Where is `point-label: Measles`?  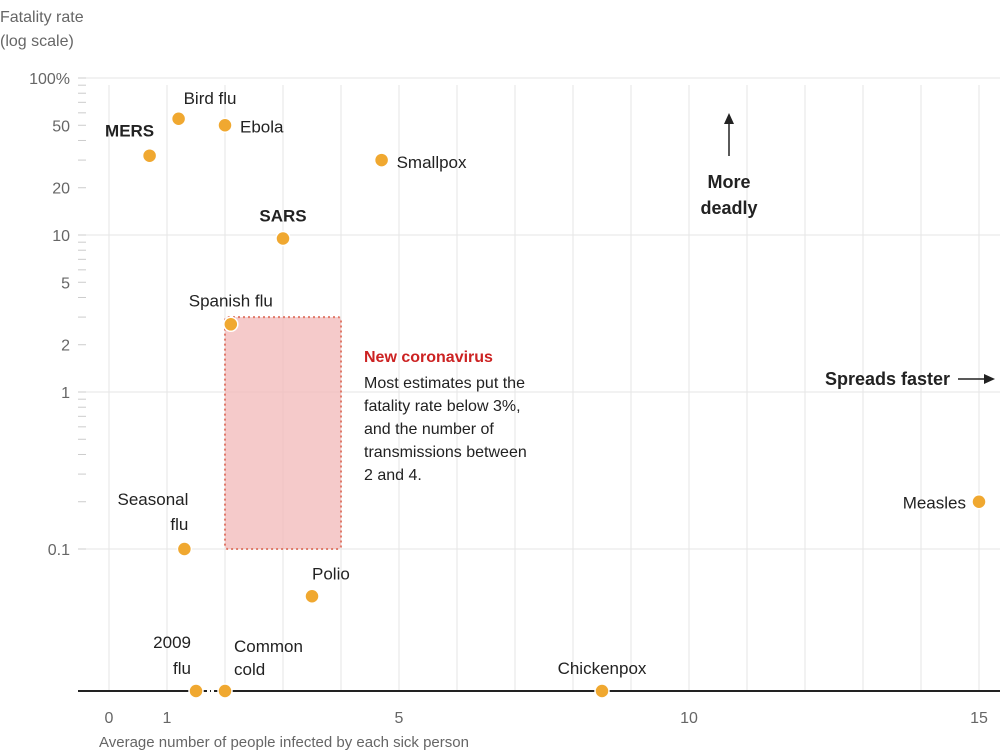
point-label: Measles is located at coordinates (934, 503).